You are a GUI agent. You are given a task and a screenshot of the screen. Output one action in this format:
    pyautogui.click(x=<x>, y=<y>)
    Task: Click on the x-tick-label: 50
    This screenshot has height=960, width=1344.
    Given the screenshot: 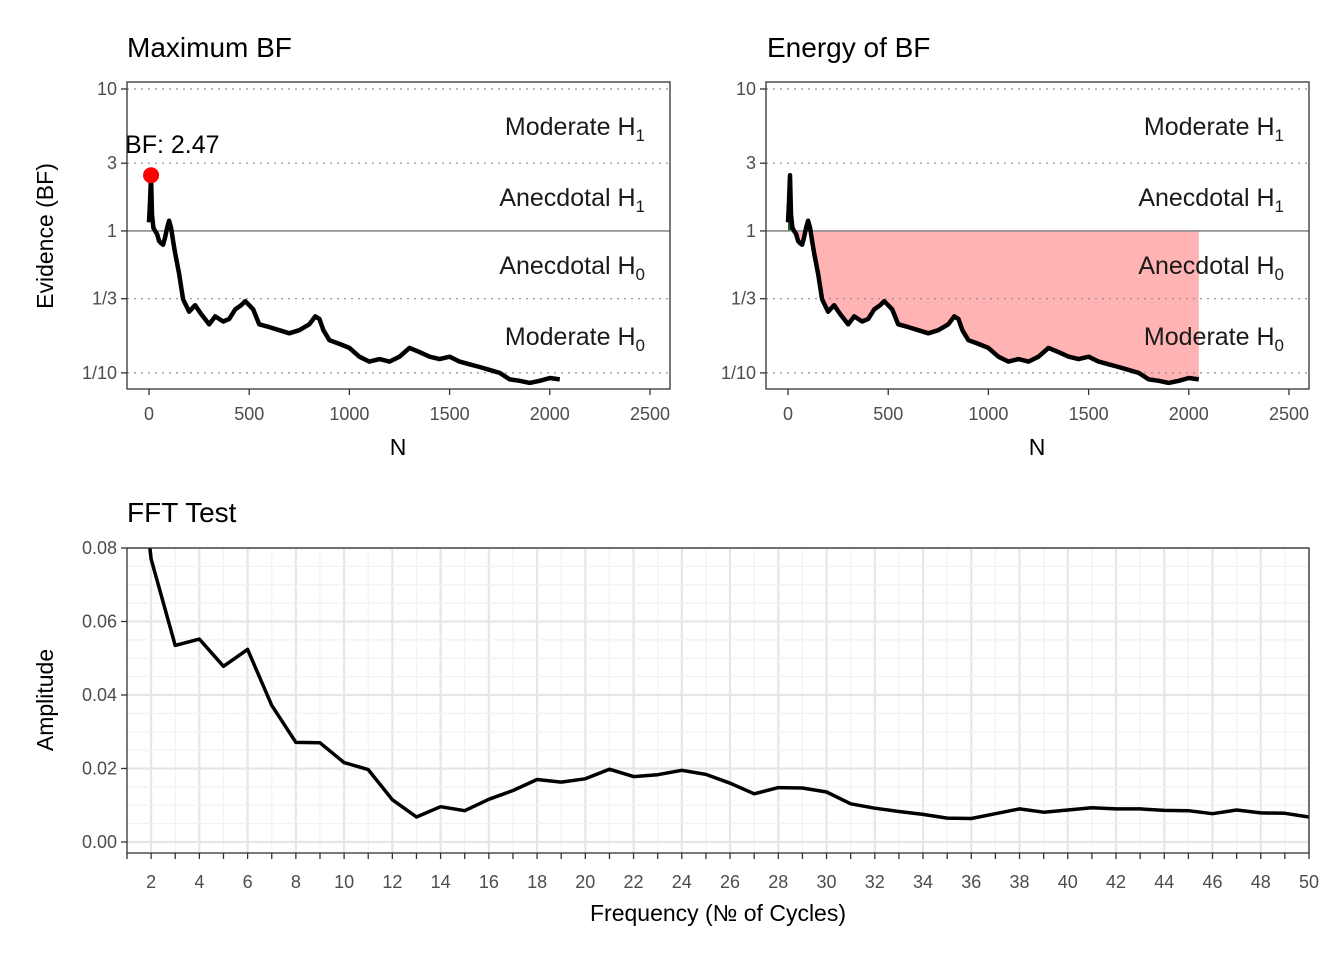 What is the action you would take?
    pyautogui.click(x=1309, y=882)
    